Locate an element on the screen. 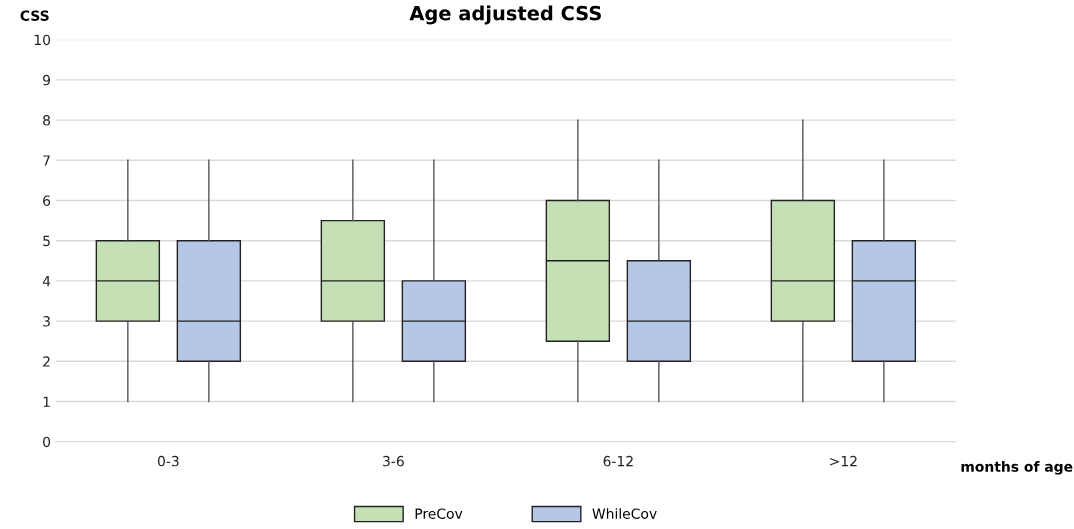 The image size is (1074, 529). x-tick-label: 3-6 is located at coordinates (393, 461).